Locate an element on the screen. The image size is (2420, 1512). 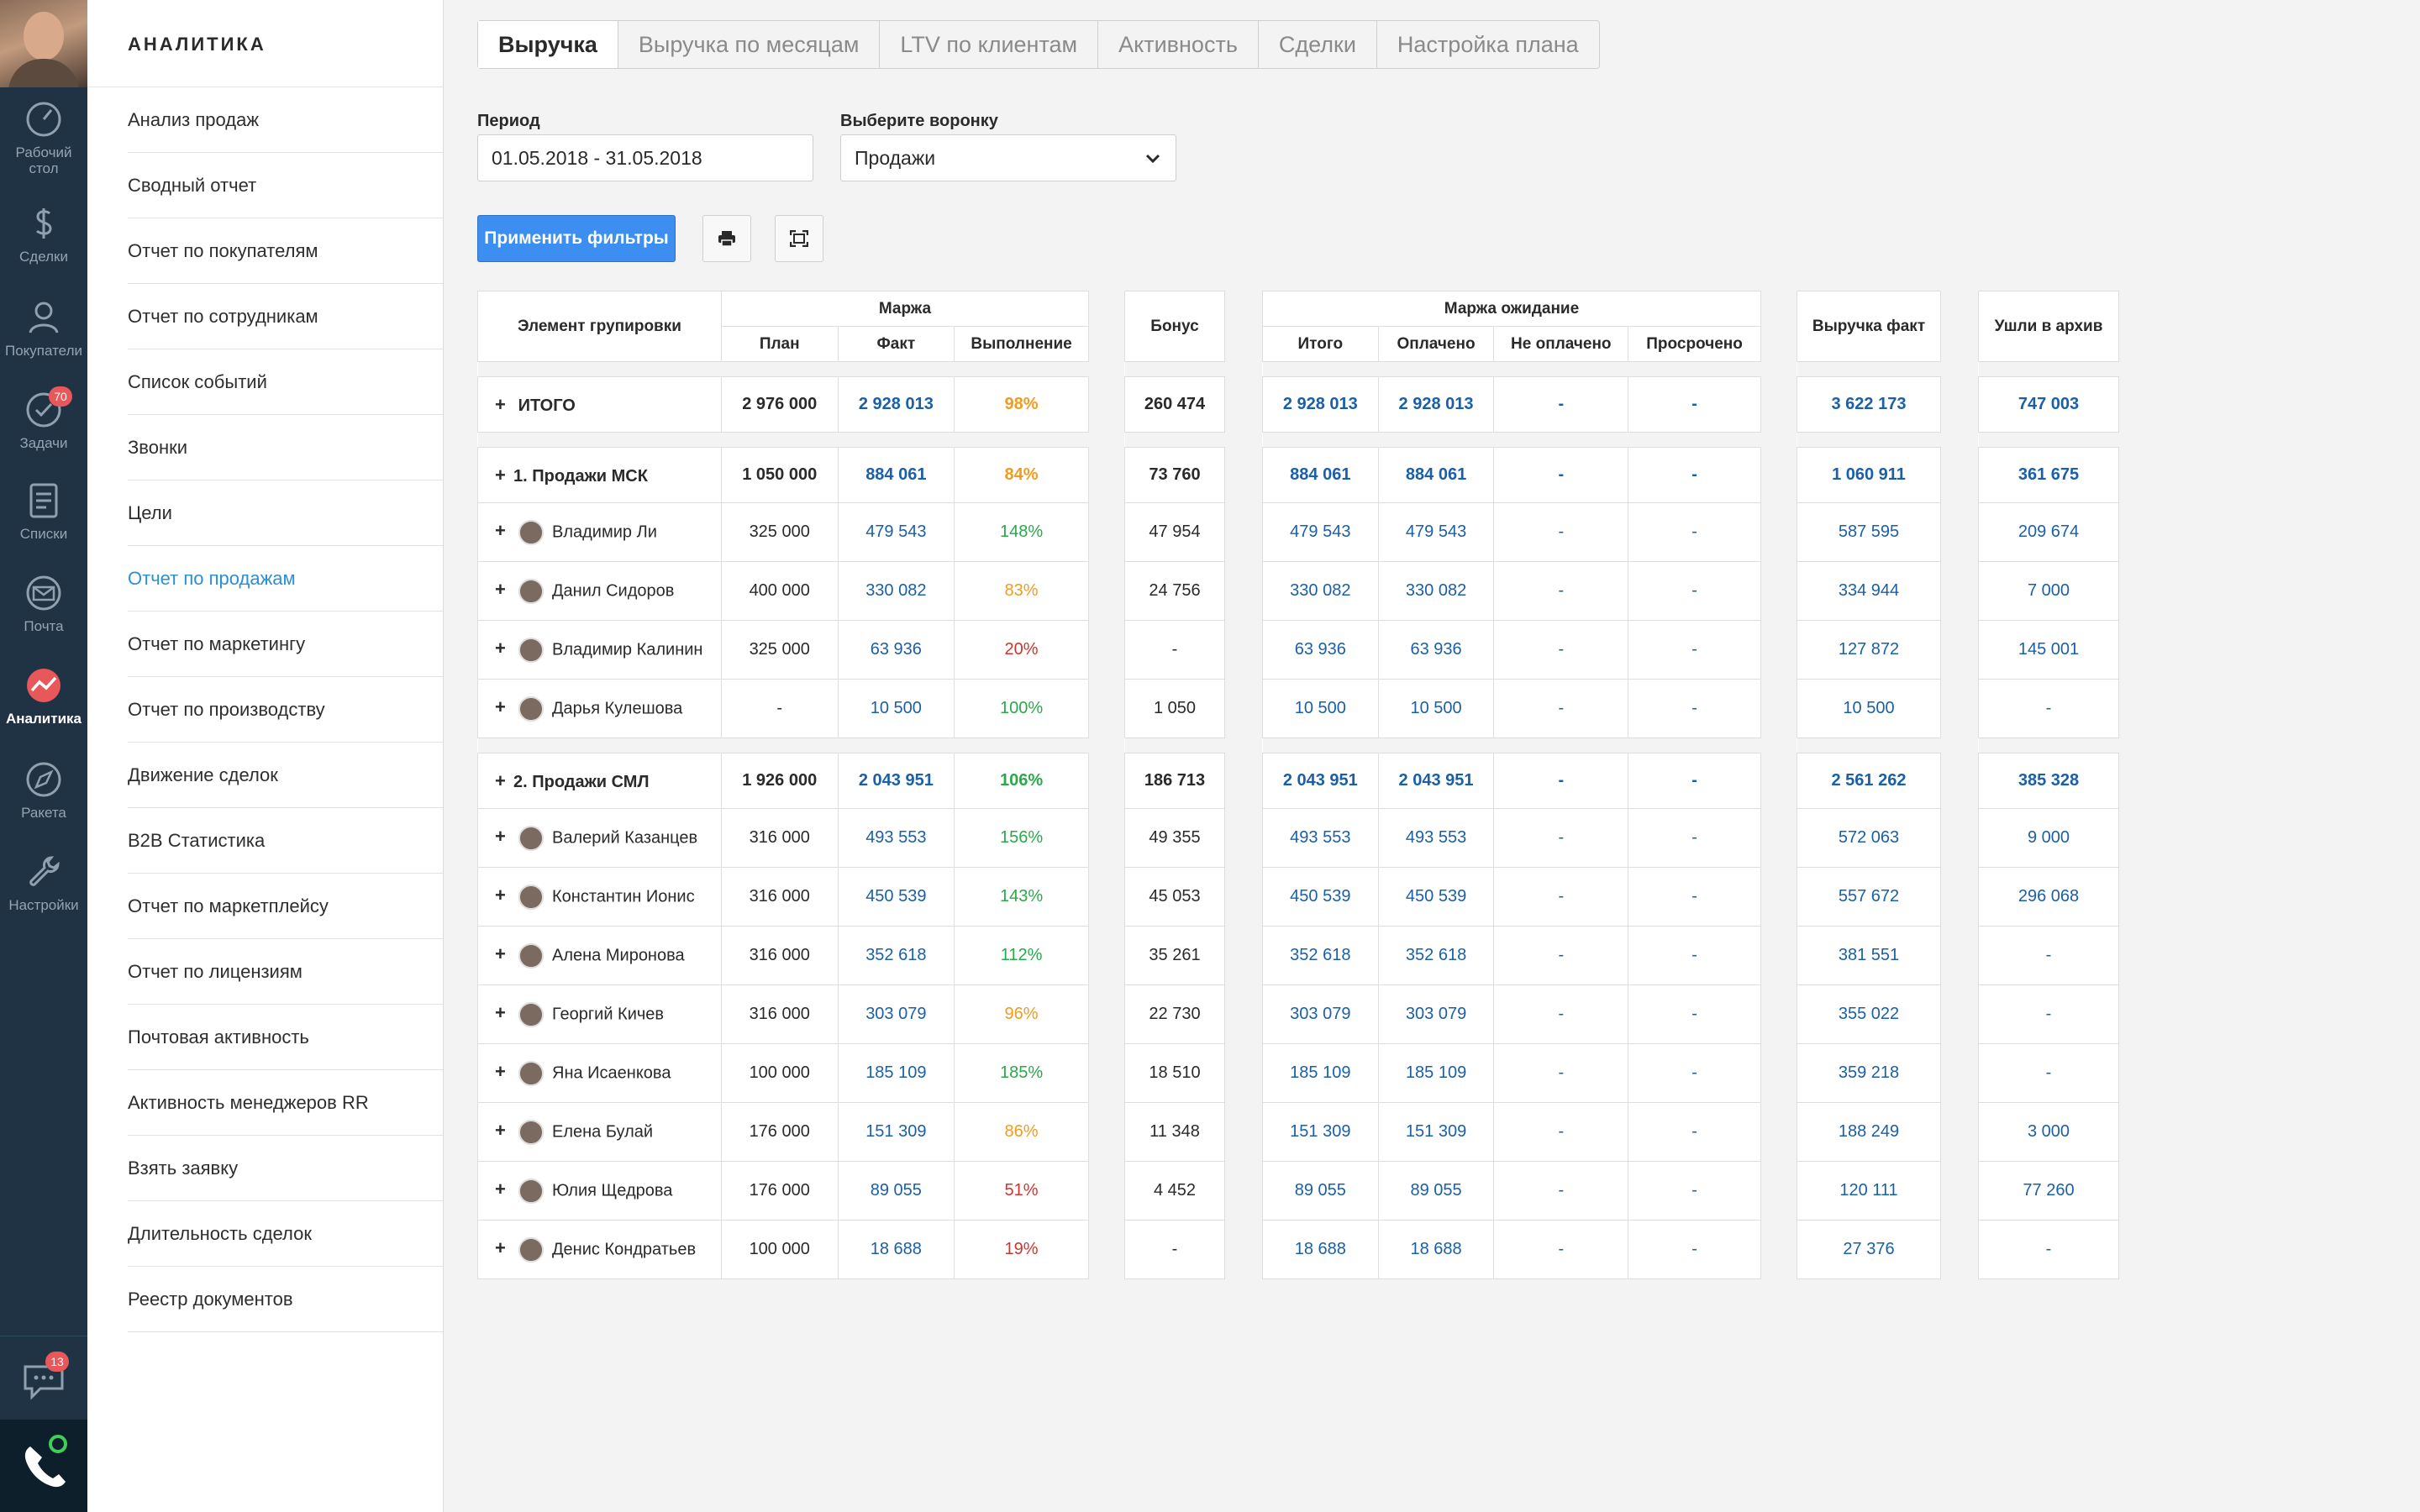
cell-paid: 151 309 is located at coordinates (1436, 1132).